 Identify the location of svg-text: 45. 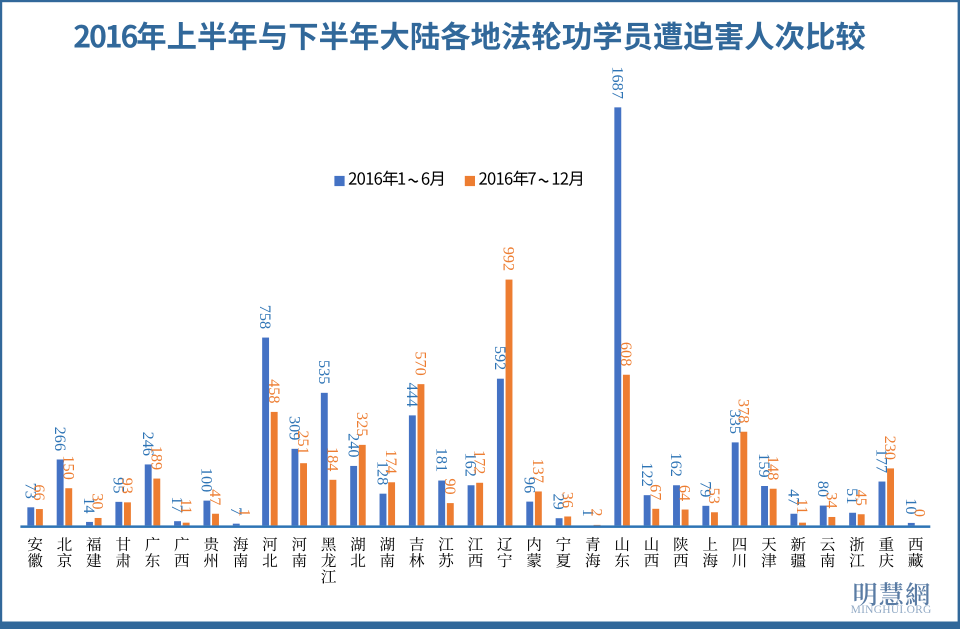
(861, 498).